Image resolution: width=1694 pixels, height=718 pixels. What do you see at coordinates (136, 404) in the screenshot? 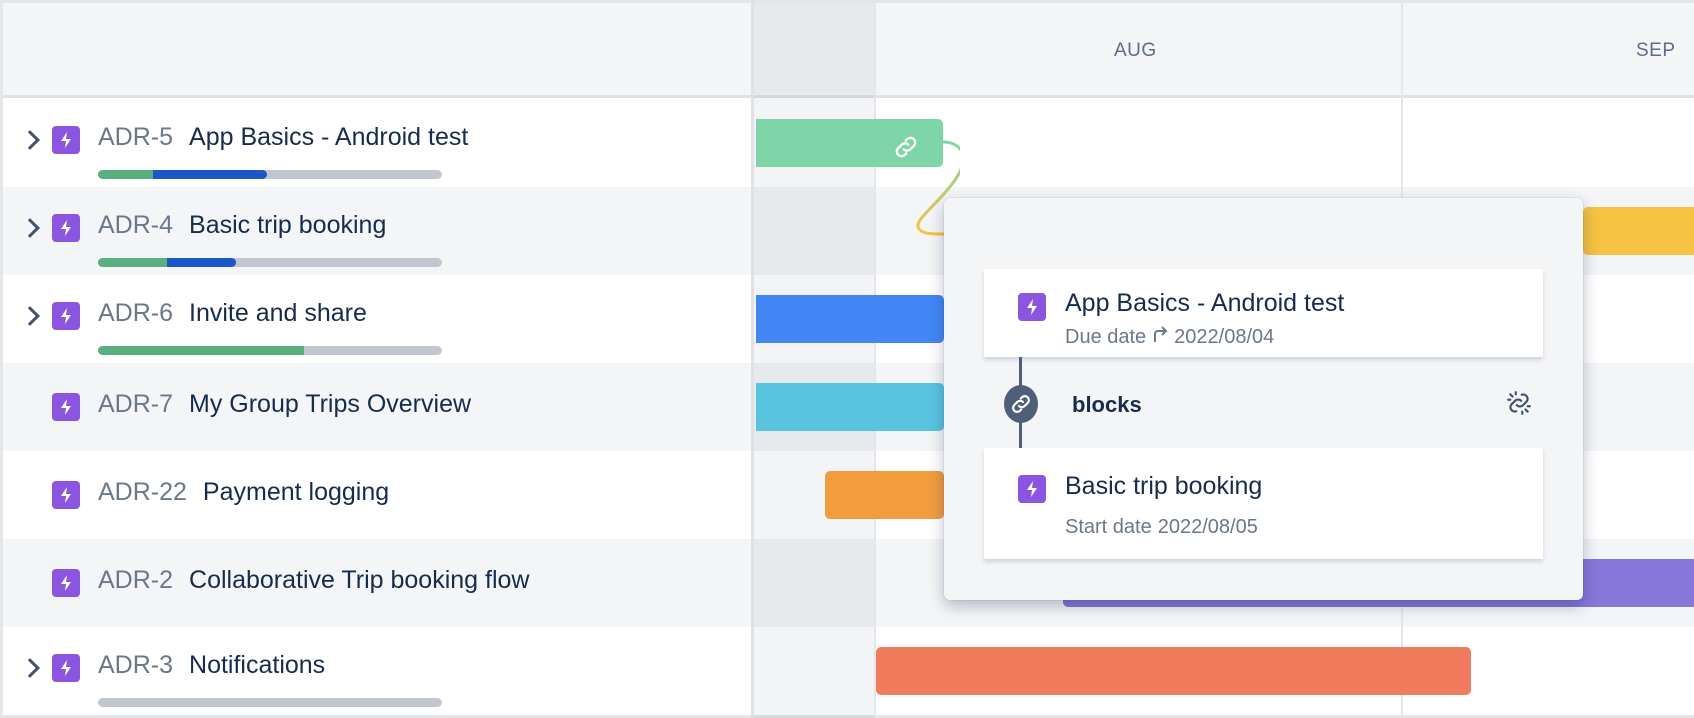
I see `issue-key: ADR-7` at bounding box center [136, 404].